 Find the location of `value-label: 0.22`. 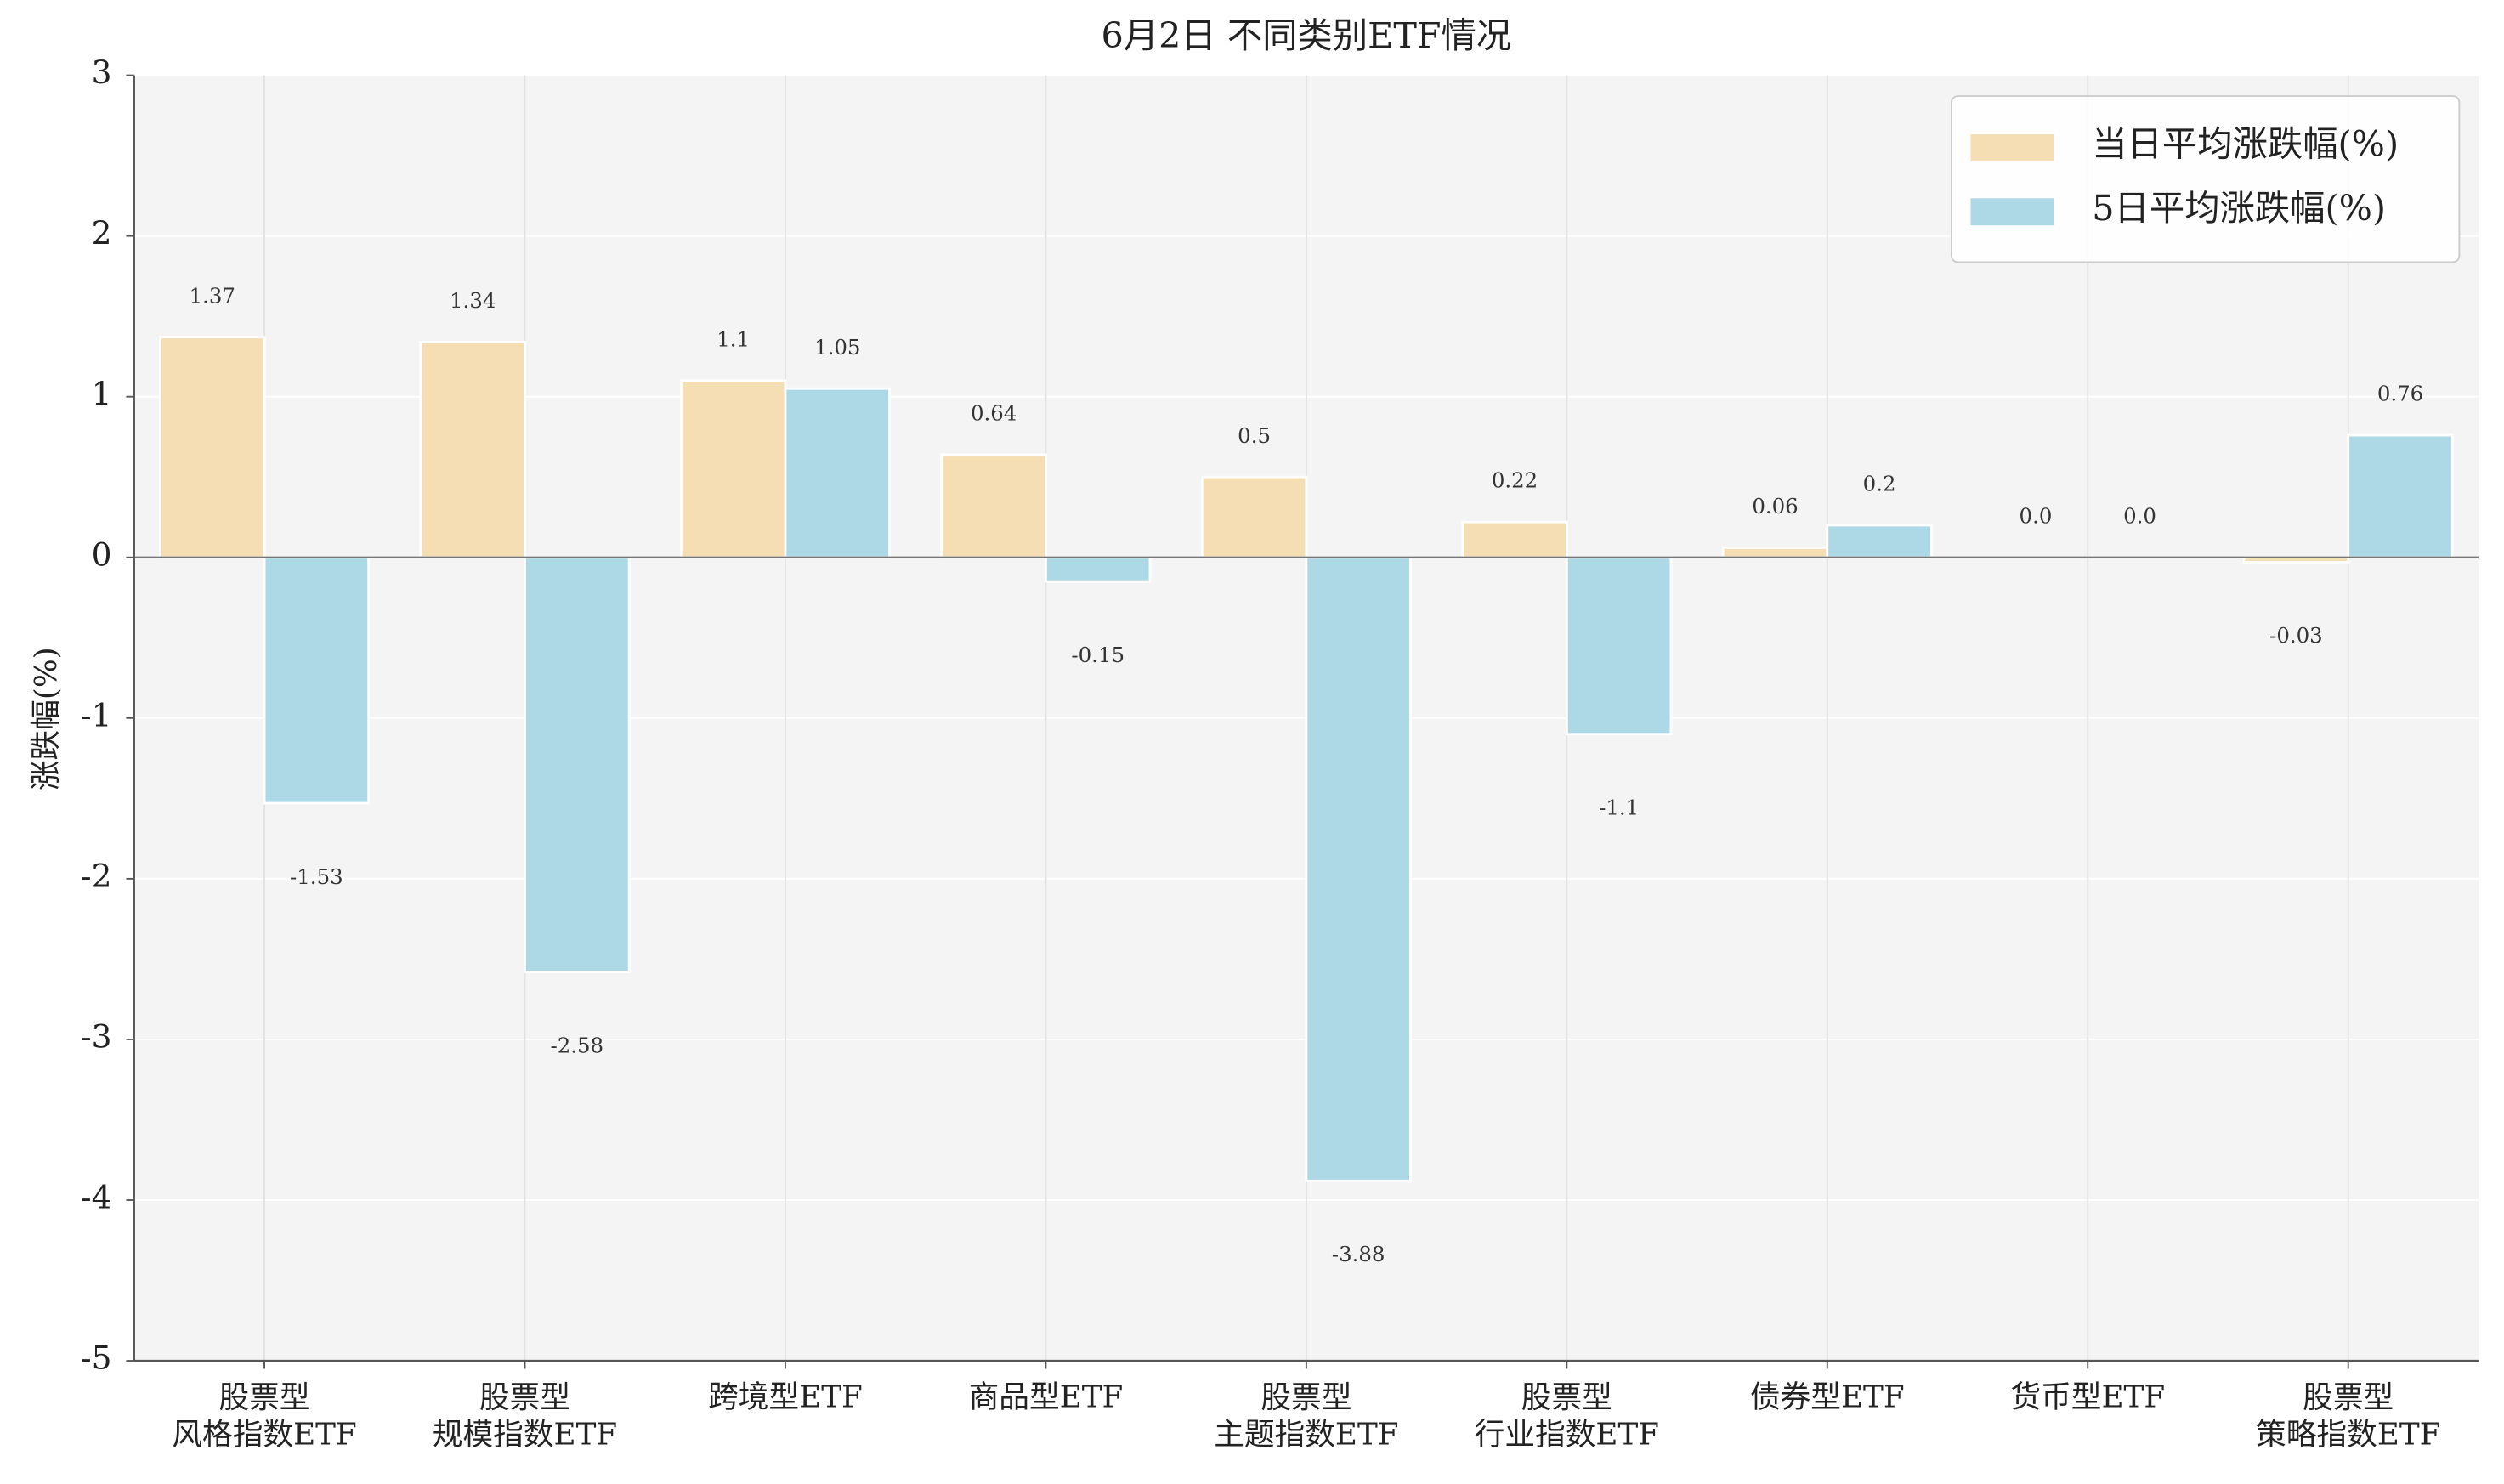

value-label: 0.22 is located at coordinates (1515, 480).